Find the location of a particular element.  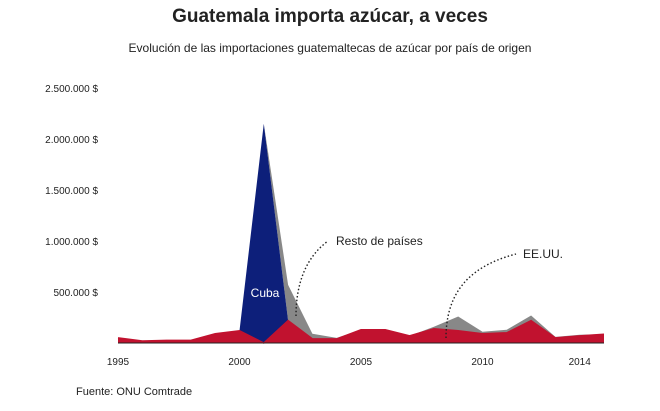

eeuu-leader-line is located at coordinates (481, 296).